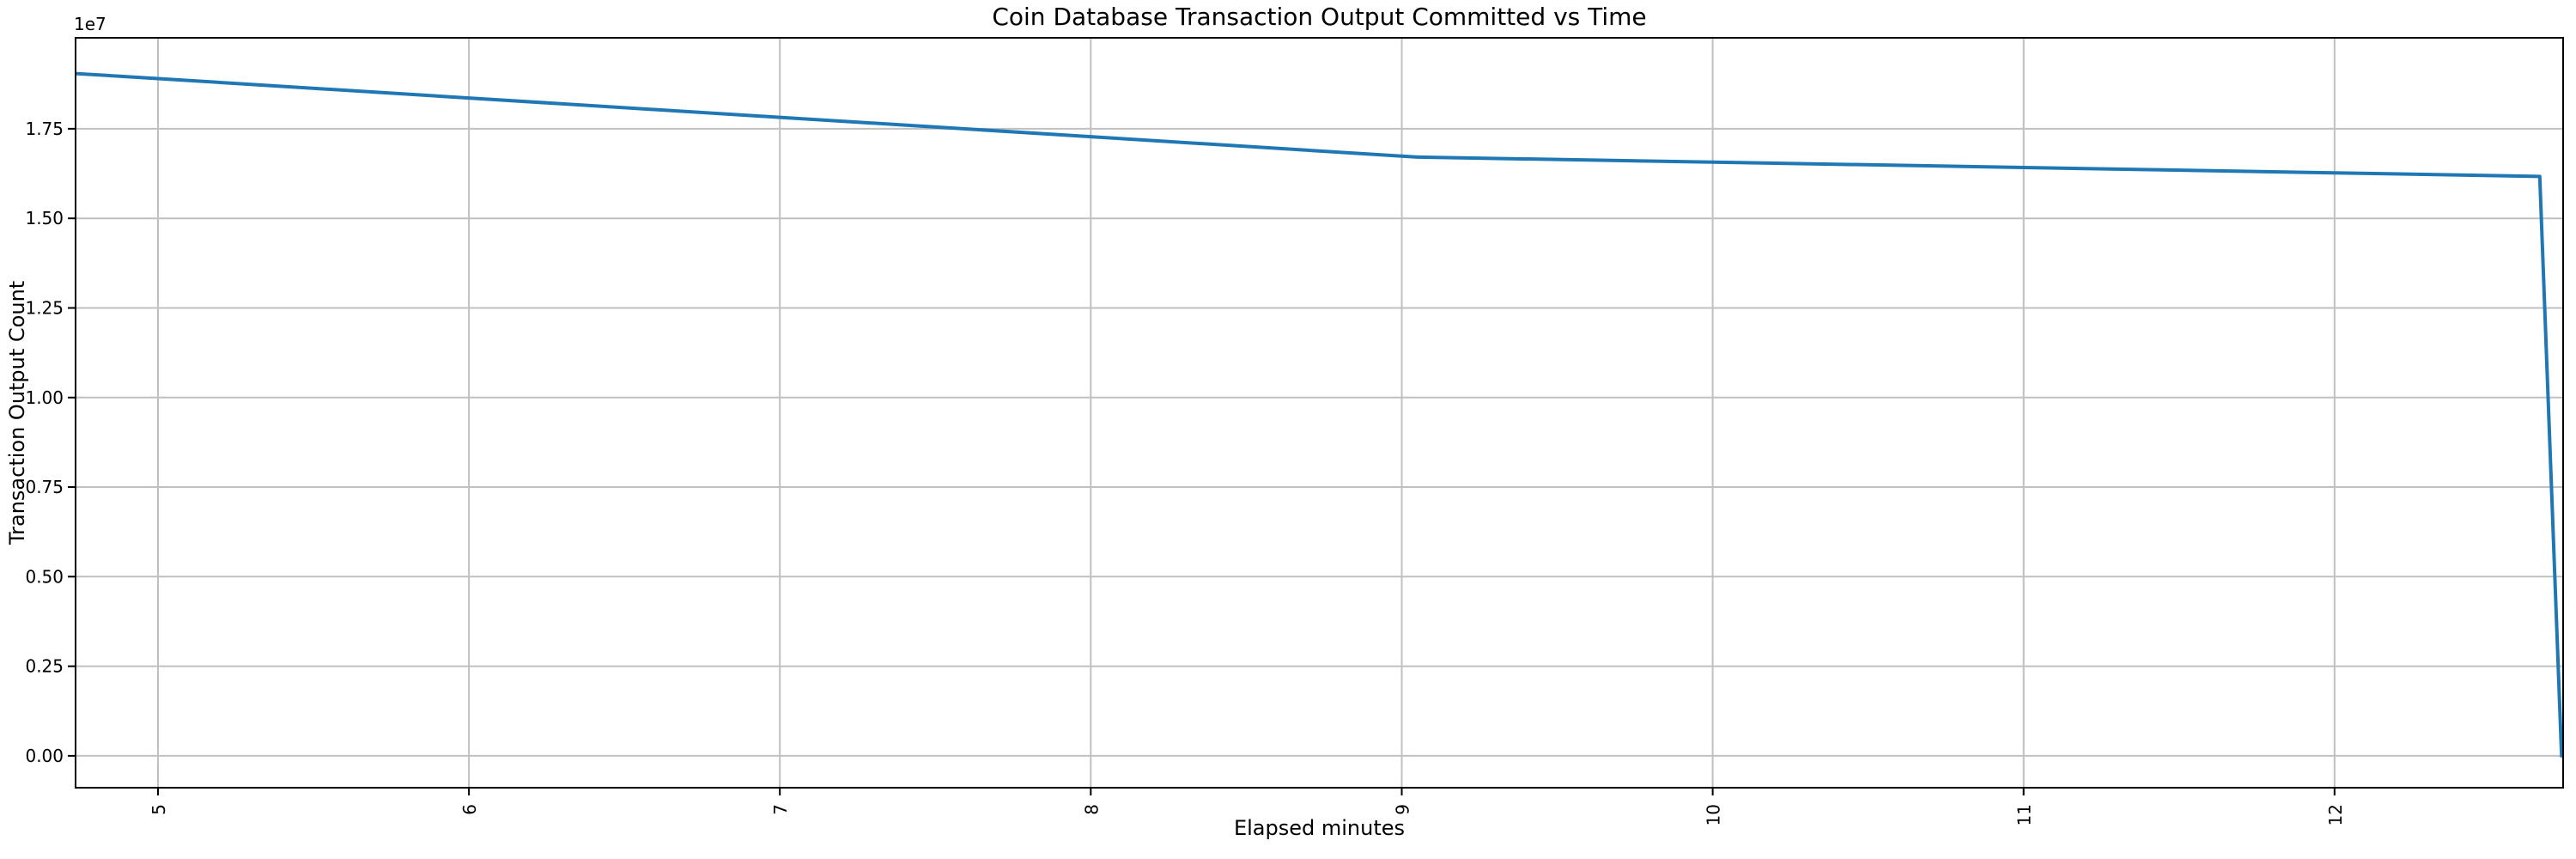 The width and height of the screenshot is (2576, 859). What do you see at coordinates (44, 756) in the screenshot?
I see `y-tick-label: 0.00` at bounding box center [44, 756].